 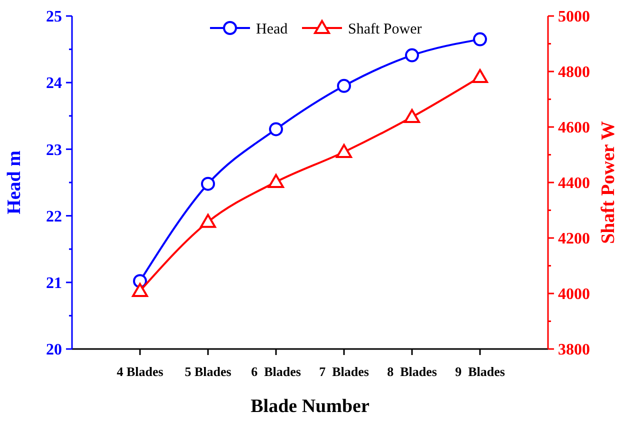 I want to click on y2-tick-label: 4800, so click(x=574, y=73).